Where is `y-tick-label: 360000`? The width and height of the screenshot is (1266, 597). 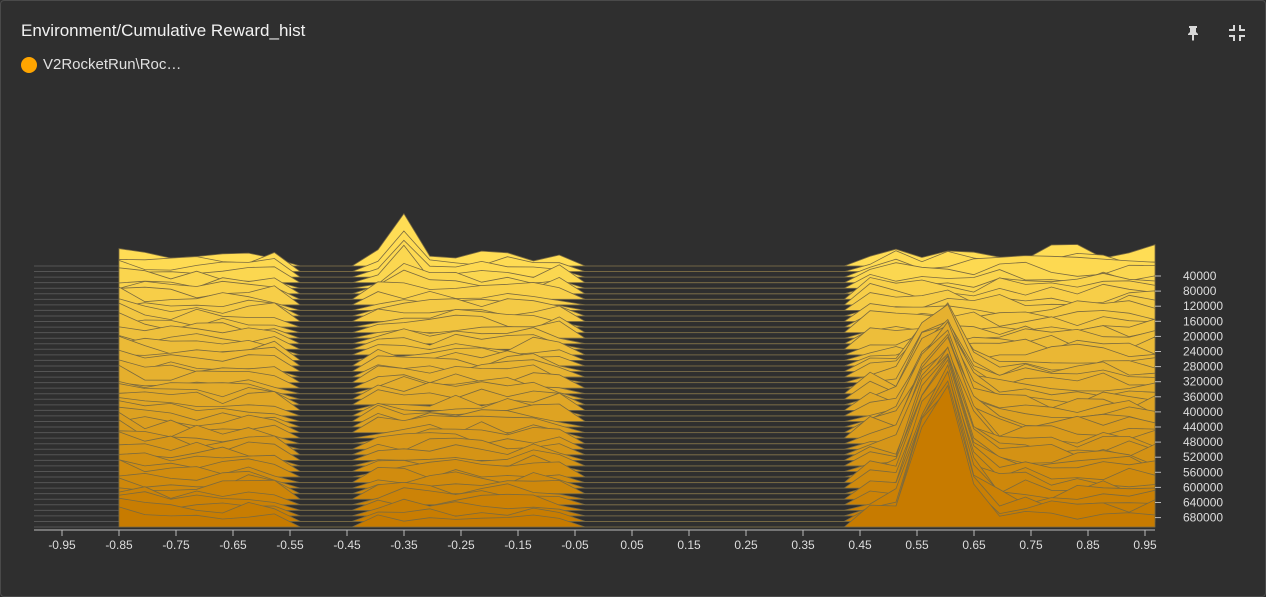 y-tick-label: 360000 is located at coordinates (1203, 397).